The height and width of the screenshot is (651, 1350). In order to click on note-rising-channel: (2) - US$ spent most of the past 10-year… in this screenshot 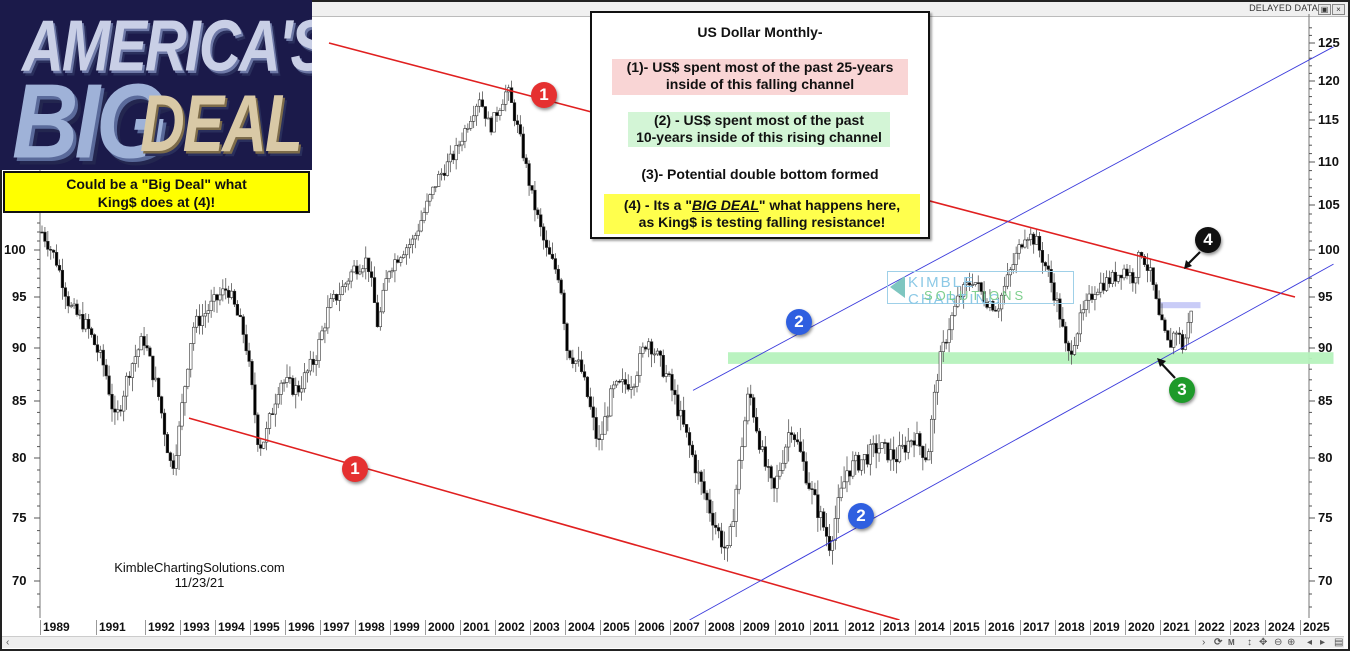, I will do `click(759, 129)`.